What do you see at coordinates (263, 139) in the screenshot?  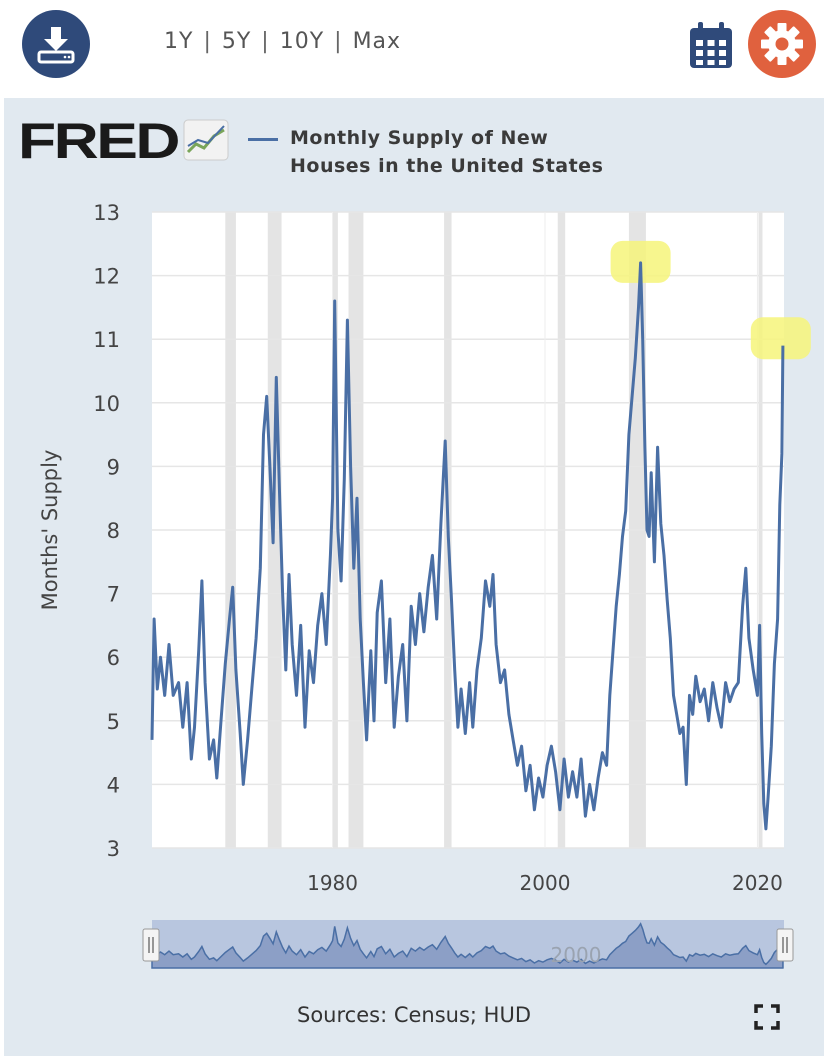 I see `legend-swatch` at bounding box center [263, 139].